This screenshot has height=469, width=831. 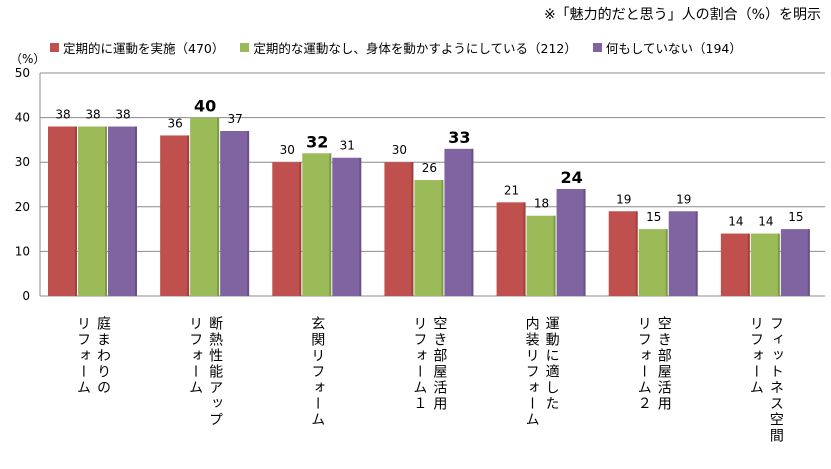 What do you see at coordinates (175, 123) in the screenshot?
I see `data-label-1-0: 36` at bounding box center [175, 123].